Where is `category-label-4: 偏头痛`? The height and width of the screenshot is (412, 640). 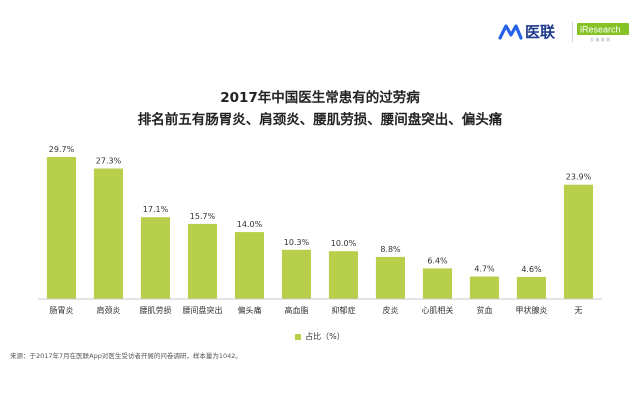 category-label-4: 偏头痛 is located at coordinates (250, 310).